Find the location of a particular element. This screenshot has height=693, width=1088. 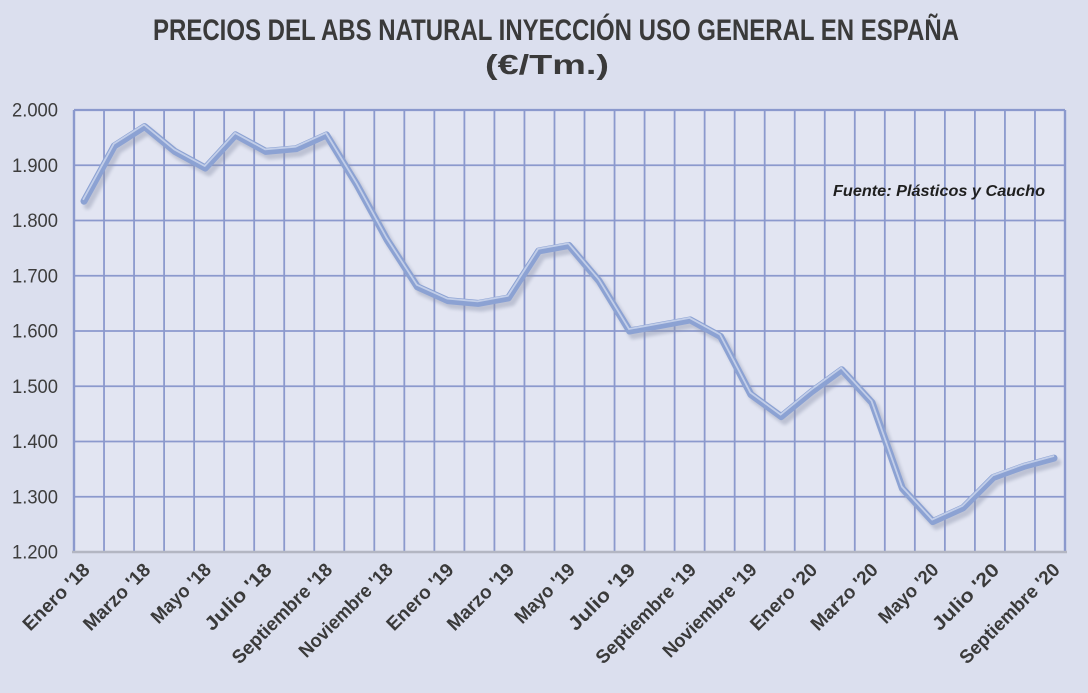

chart-subtitle: (€/Tm.) is located at coordinates (547, 64).